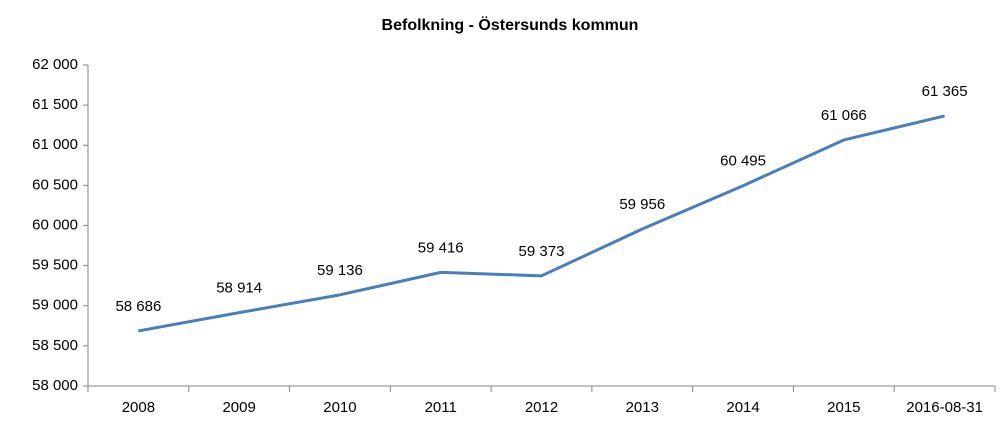 The width and height of the screenshot is (1000, 421). Describe the element at coordinates (55, 184) in the screenshot. I see `y-tick-label: 60 500` at that location.